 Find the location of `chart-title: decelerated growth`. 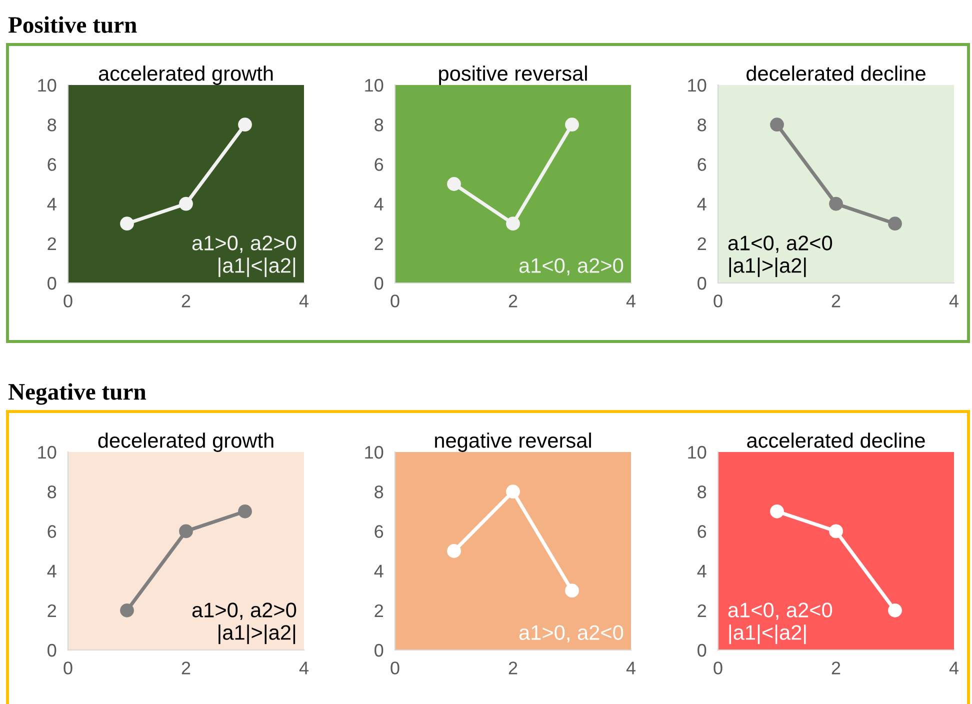

chart-title: decelerated growth is located at coordinates (186, 442).